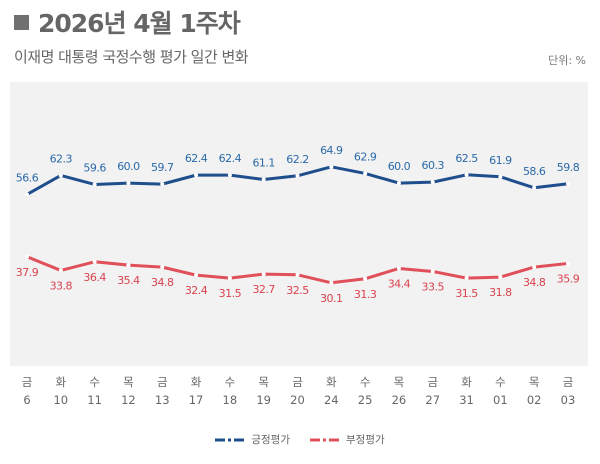 The image size is (600, 464). Describe the element at coordinates (196, 400) in the screenshot. I see `x-tick-date: 17` at that location.